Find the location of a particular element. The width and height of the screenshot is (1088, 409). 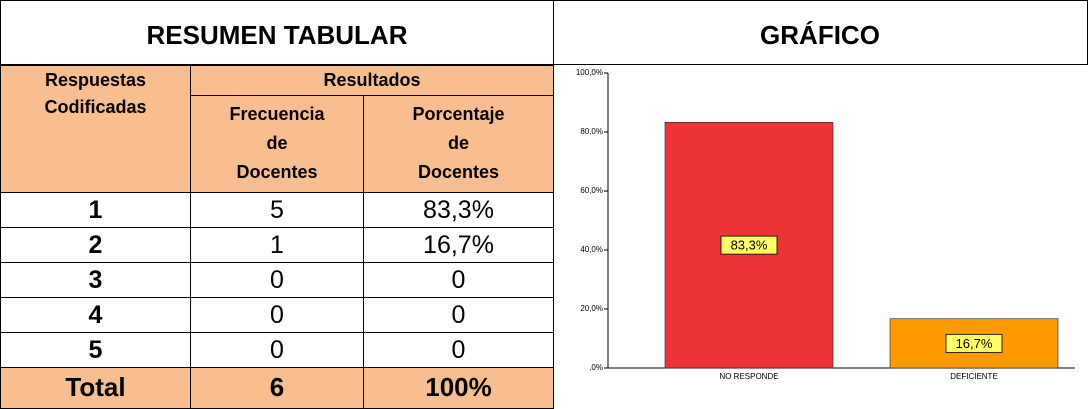

table-cell: 2 is located at coordinates (95, 245).